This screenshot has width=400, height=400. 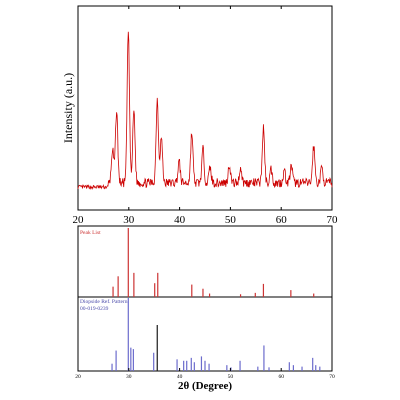 What do you see at coordinates (104, 301) in the screenshot?
I see `reference-pattern-label: Diopside Ref. Pattern` at bounding box center [104, 301].